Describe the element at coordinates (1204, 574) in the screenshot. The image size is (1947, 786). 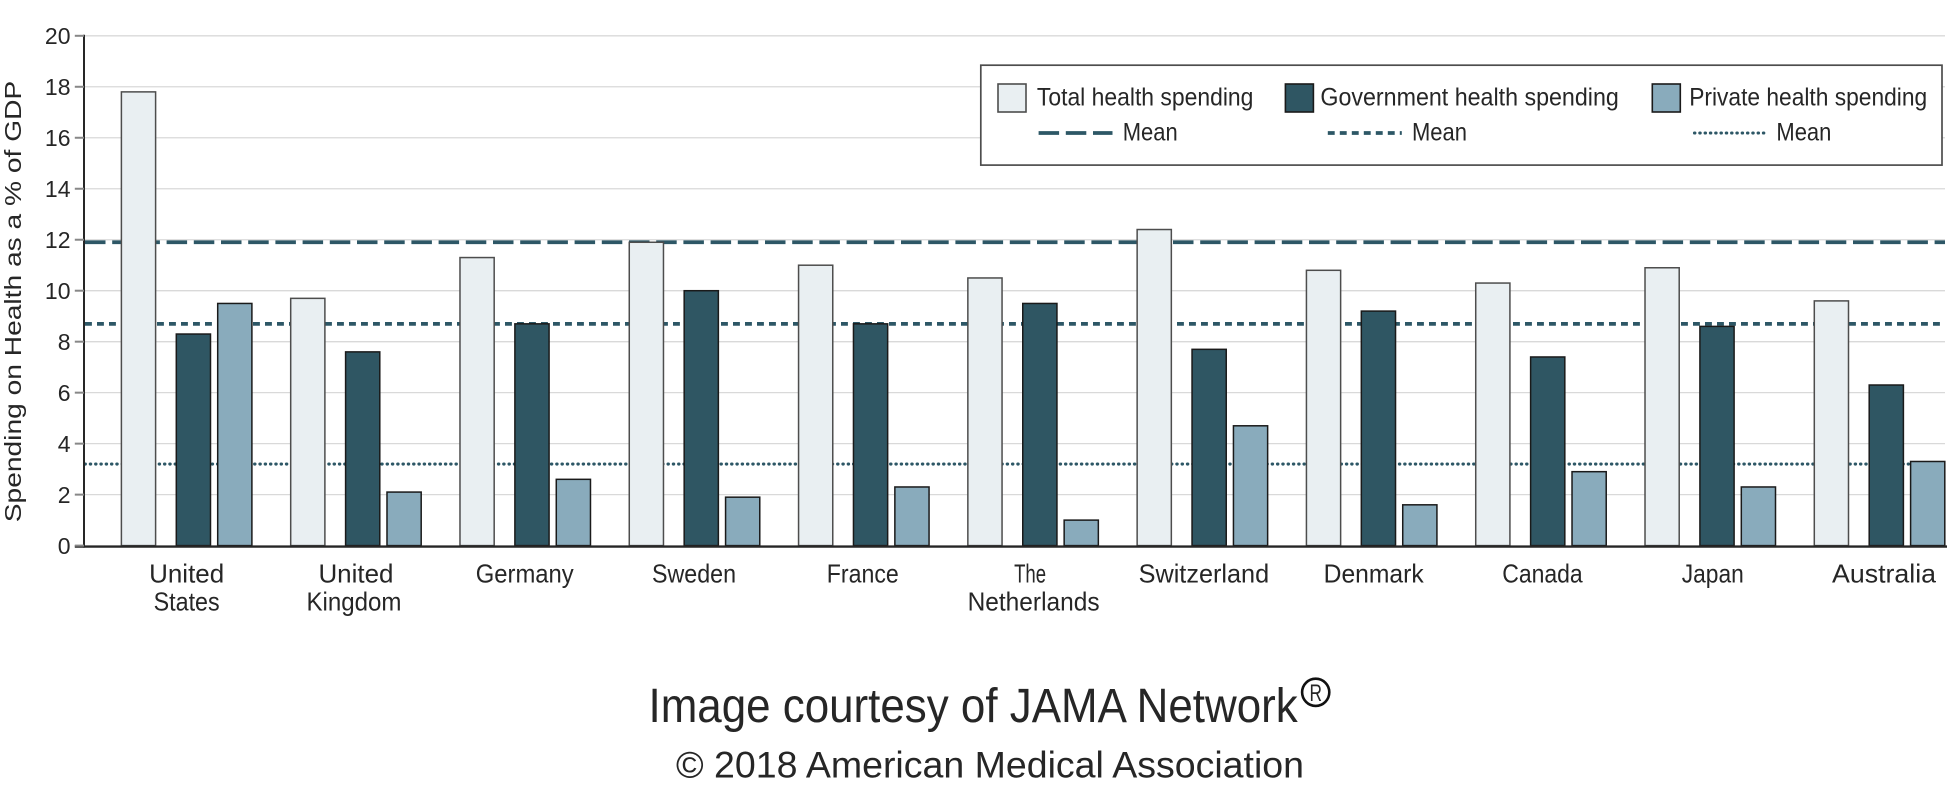
I see `svg-text: Switzerland` at that location.